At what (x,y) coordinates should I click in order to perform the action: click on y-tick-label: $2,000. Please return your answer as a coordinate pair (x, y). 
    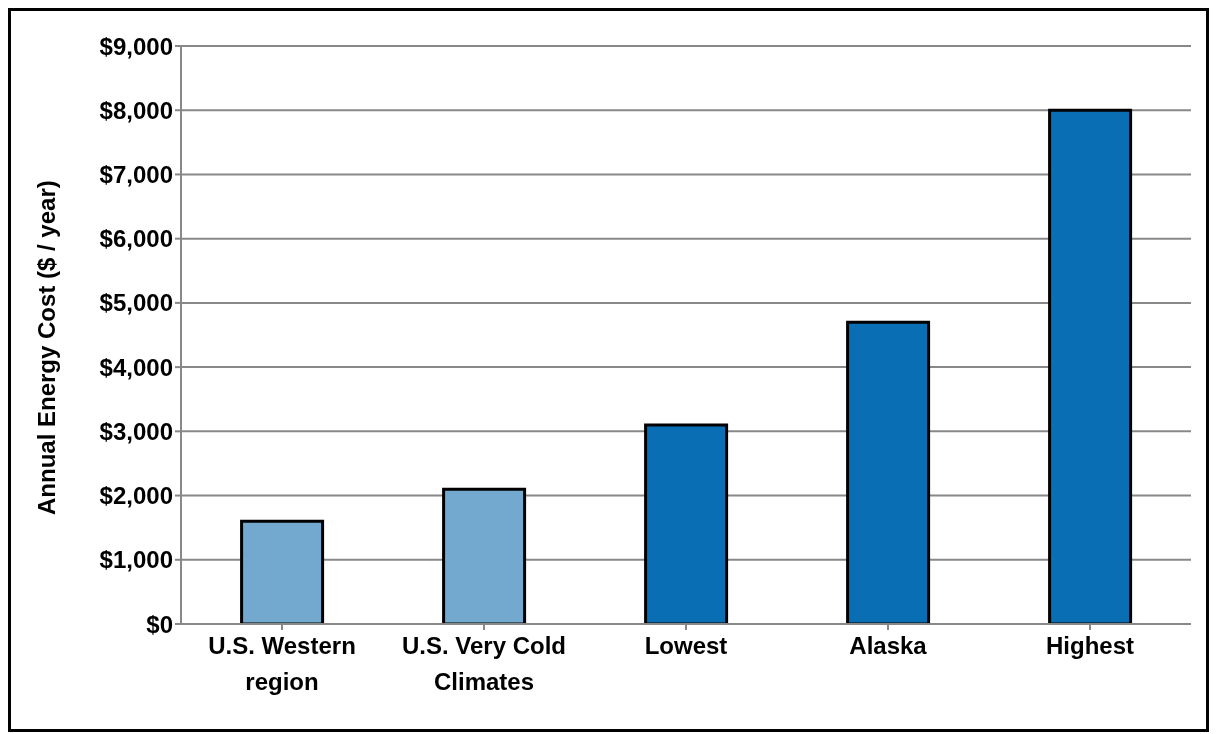
    Looking at the image, I should click on (136, 496).